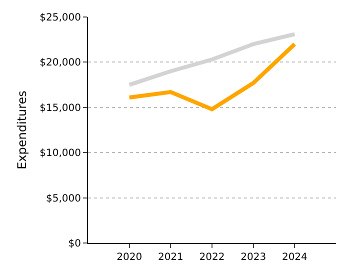  I want to click on x-tick-label: 2020, so click(129, 257).